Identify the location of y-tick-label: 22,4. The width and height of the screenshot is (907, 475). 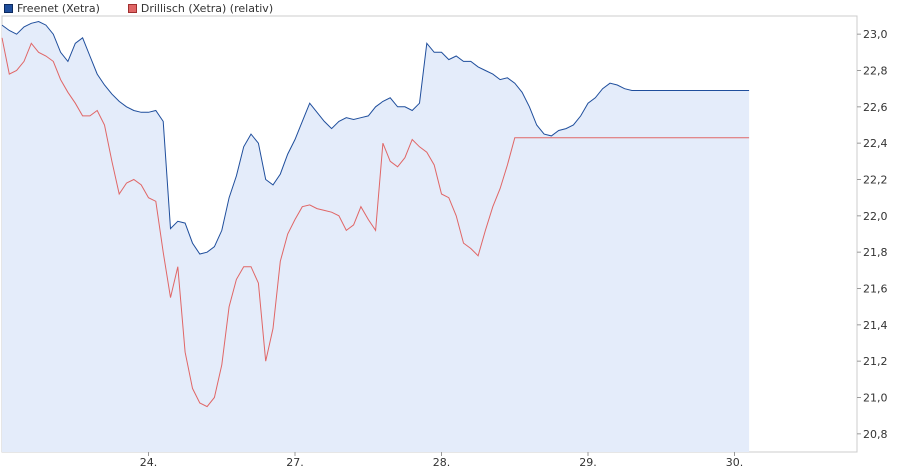
(875, 143).